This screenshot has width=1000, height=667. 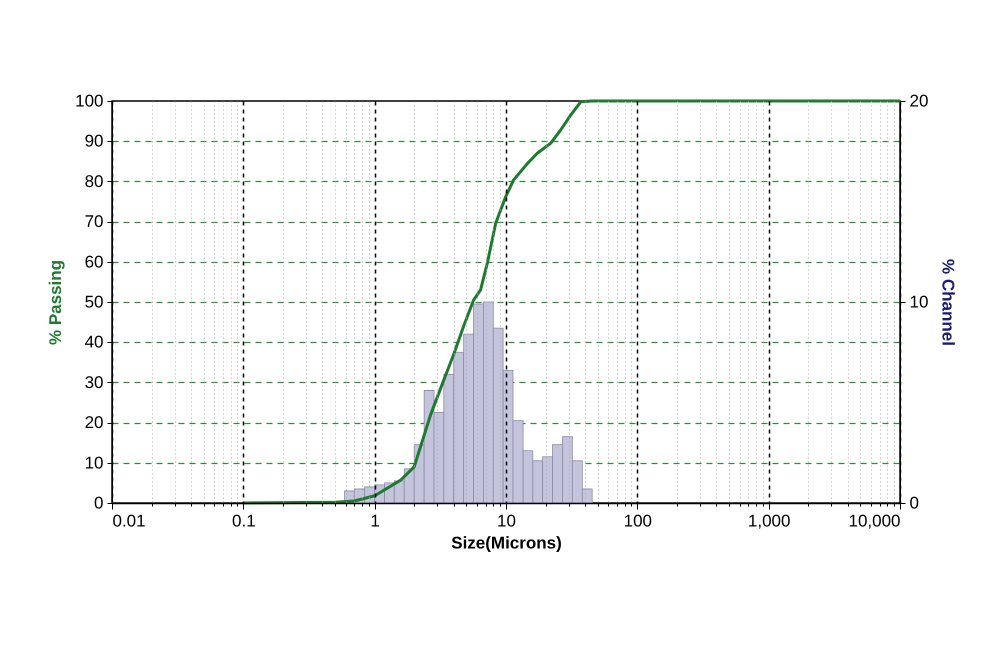 What do you see at coordinates (914, 503) in the screenshot?
I see `y2-tick-label: 0` at bounding box center [914, 503].